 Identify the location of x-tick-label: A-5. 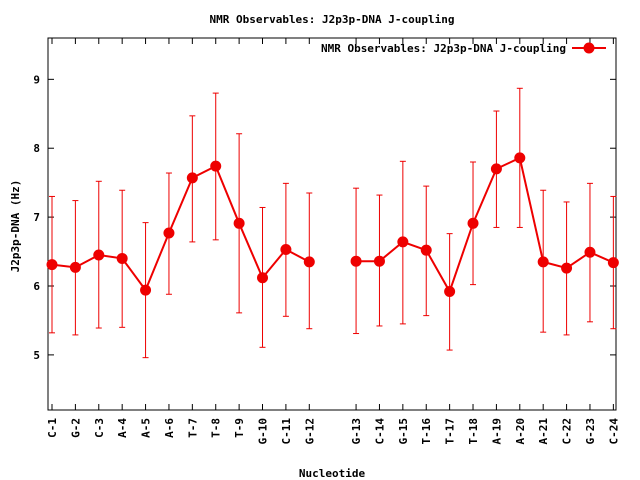
(146, 428).